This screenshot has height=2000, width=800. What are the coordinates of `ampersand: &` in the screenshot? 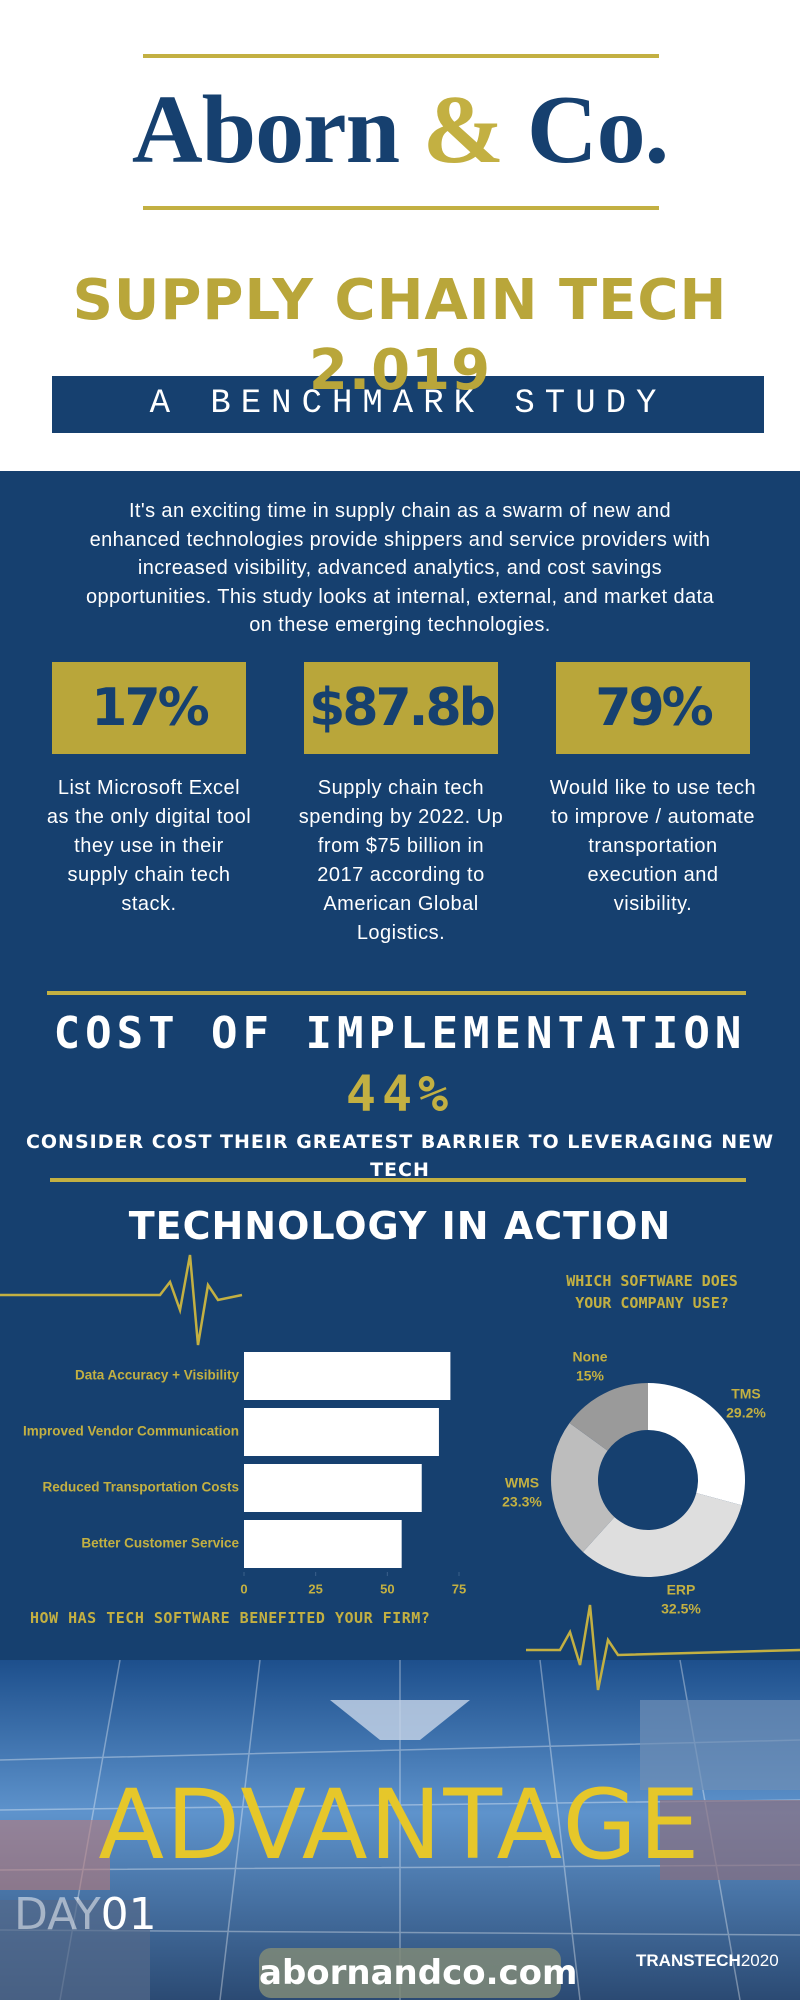 It's located at (463, 130).